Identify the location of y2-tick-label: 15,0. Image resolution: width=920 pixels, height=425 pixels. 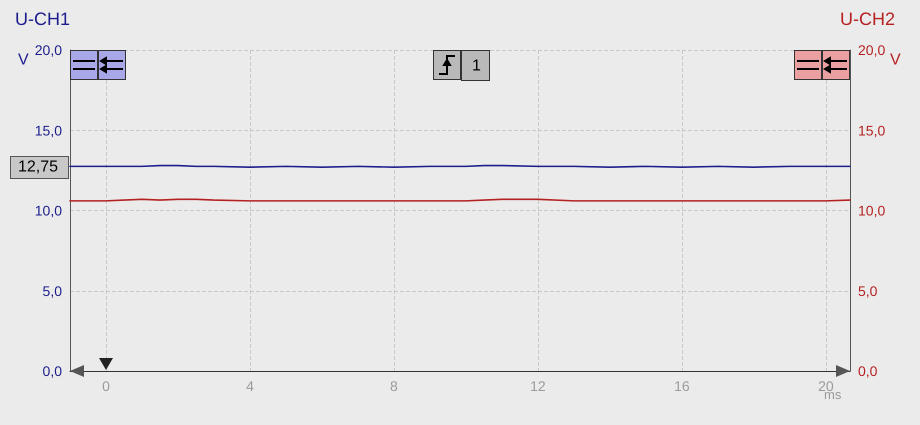
(872, 130).